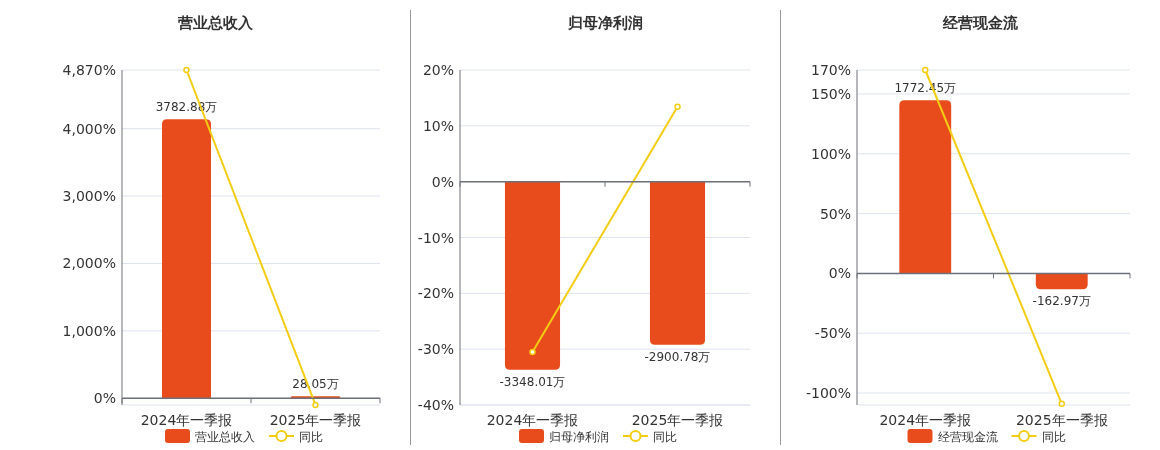 The height and width of the screenshot is (450, 1160). What do you see at coordinates (579, 437) in the screenshot?
I see `legend-label: 归母净利润` at bounding box center [579, 437].